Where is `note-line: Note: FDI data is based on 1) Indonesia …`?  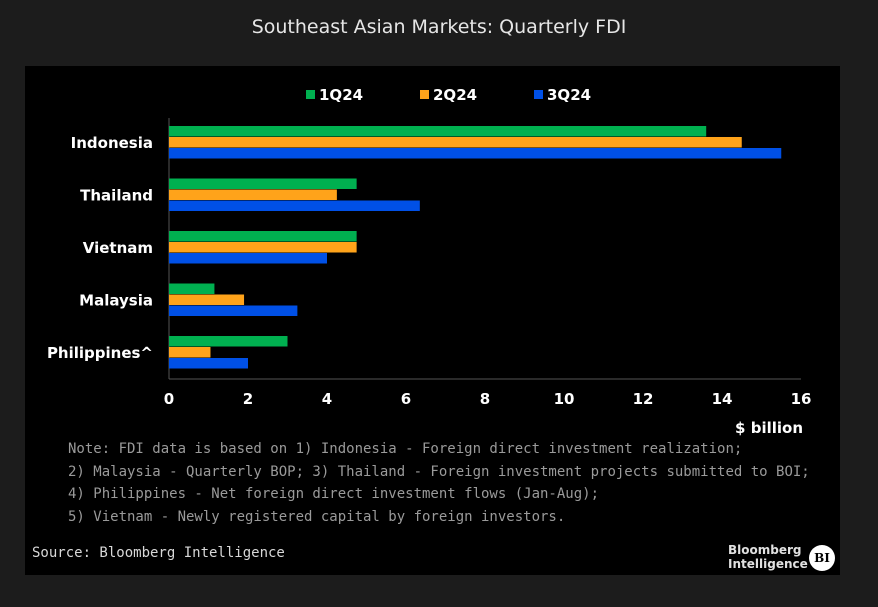
note-line: Note: FDI data is based on 1) Indonesia … is located at coordinates (405, 449).